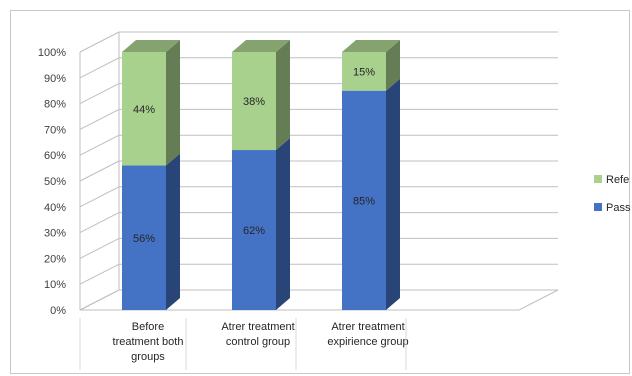 This screenshot has height=376, width=632. I want to click on bar-refe-1: 38%, so click(261, 95).